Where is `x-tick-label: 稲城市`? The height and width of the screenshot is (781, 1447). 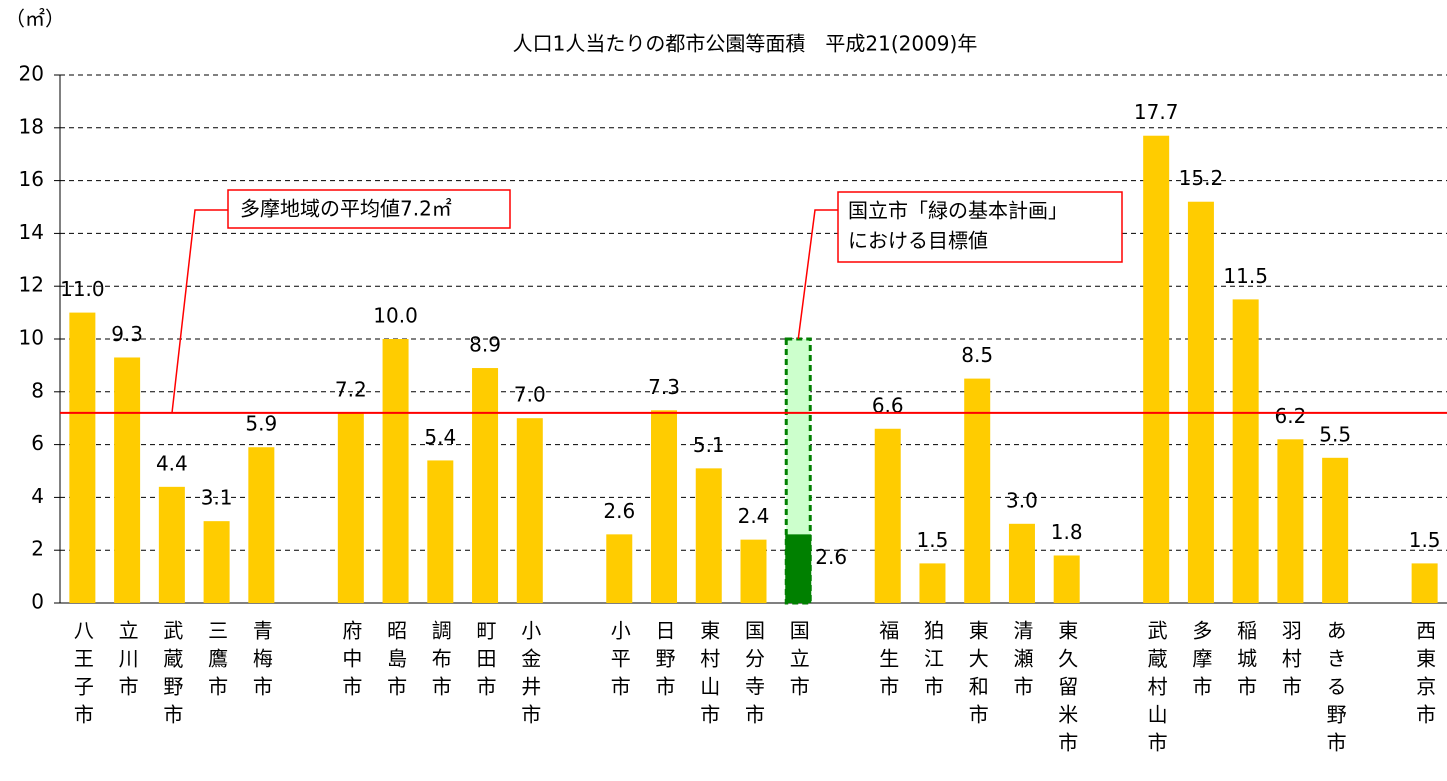 x-tick-label: 稲城市 is located at coordinates (1246, 662).